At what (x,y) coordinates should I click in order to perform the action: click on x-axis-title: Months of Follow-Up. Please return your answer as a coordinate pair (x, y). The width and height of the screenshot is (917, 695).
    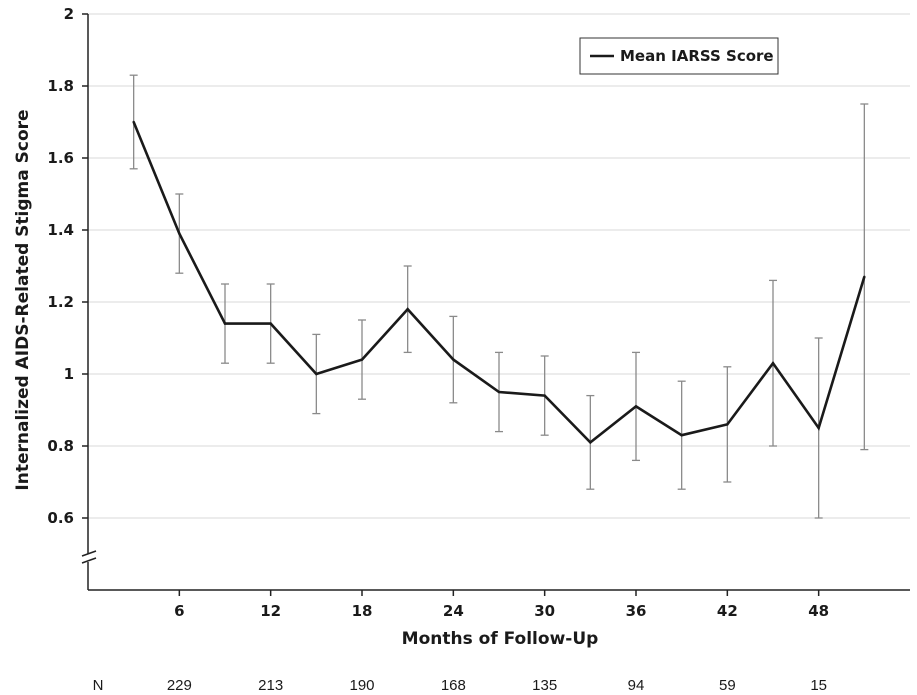
    Looking at the image, I should click on (500, 639).